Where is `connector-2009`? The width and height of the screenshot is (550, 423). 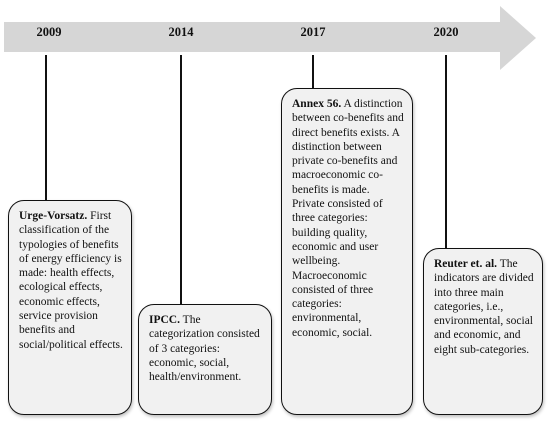
connector-2009 is located at coordinates (46, 128).